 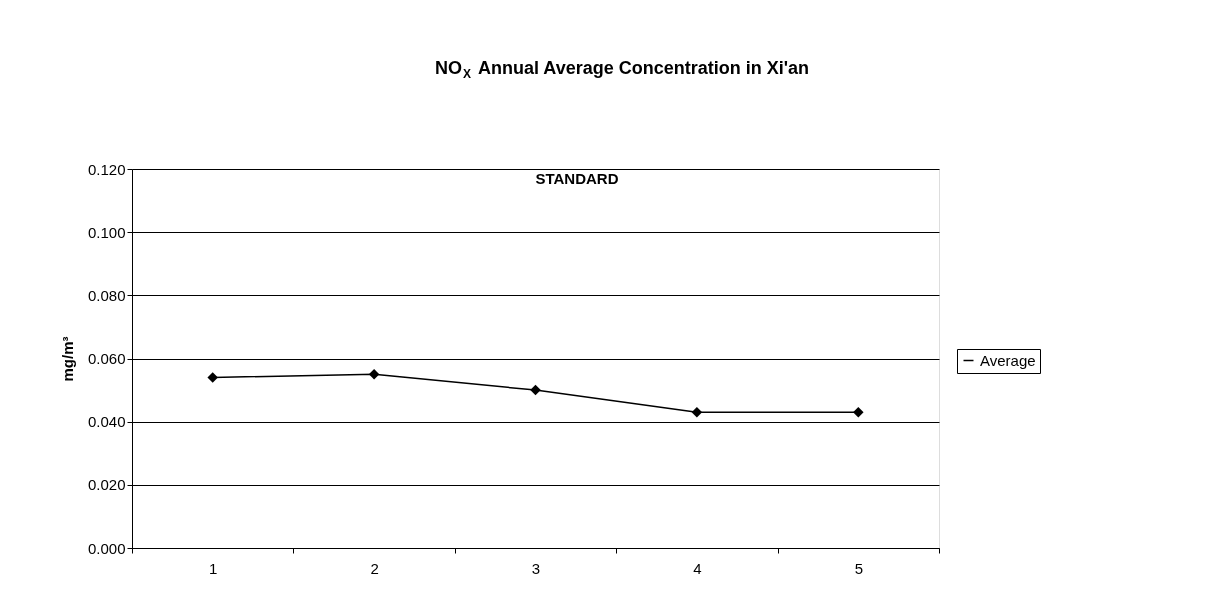 What do you see at coordinates (106, 295) in the screenshot?
I see `y-tick-label: 0.080` at bounding box center [106, 295].